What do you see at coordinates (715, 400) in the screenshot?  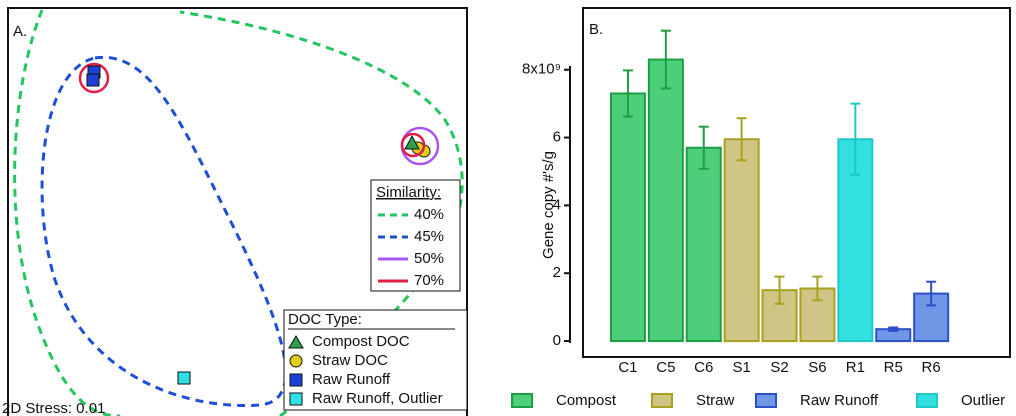 I see `legend-label: Straw` at bounding box center [715, 400].